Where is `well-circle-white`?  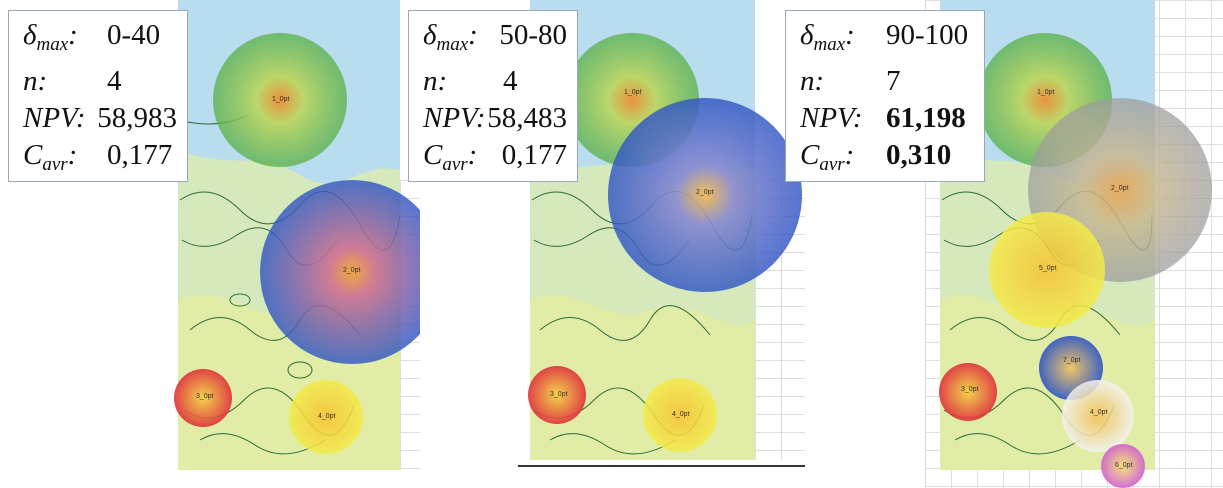 well-circle-white is located at coordinates (1098, 416).